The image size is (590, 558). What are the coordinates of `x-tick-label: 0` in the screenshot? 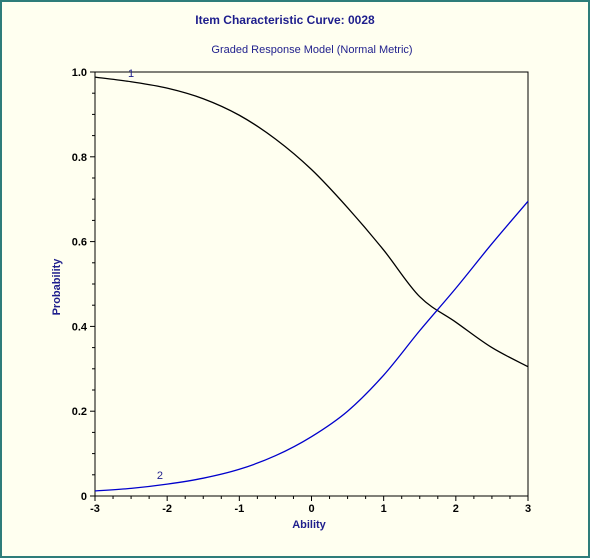 It's located at (311, 509).